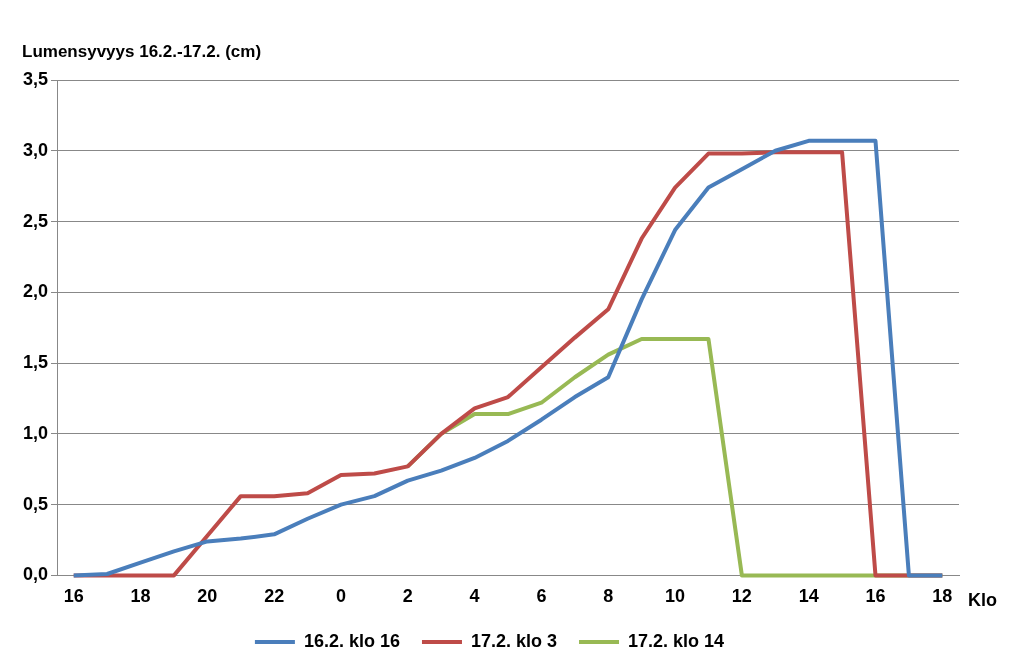  Describe the element at coordinates (514, 640) in the screenshot. I see `legend-label: 17.2. klo 3` at that location.